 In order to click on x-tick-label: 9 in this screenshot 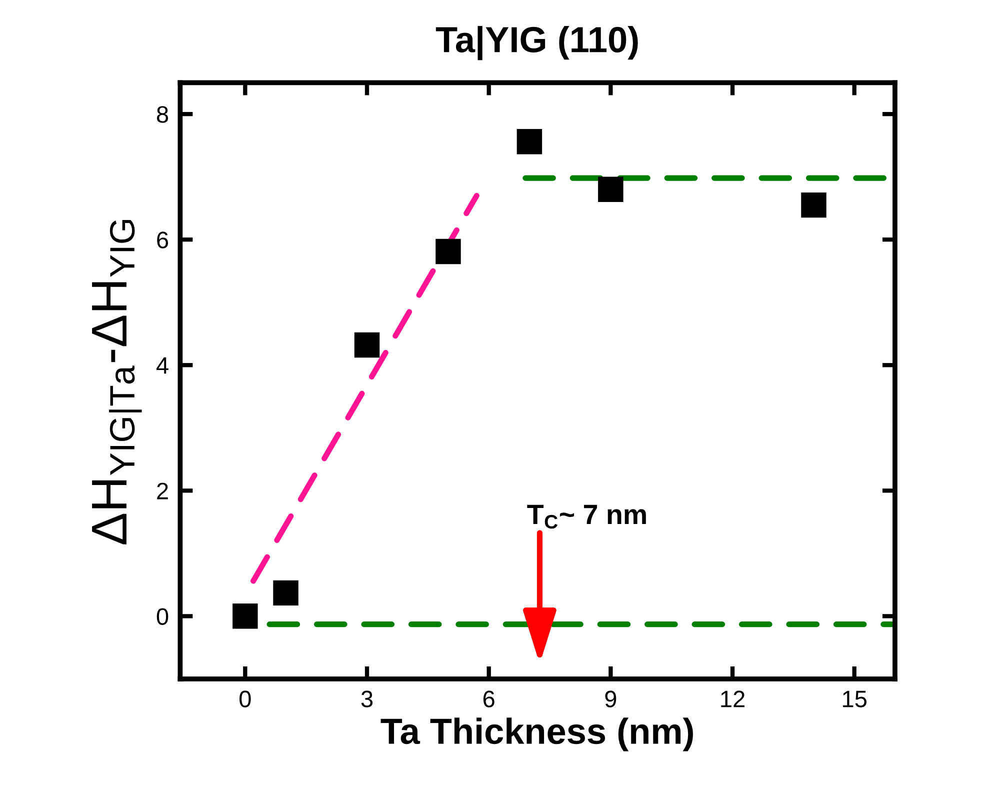, I will do `click(610, 699)`.